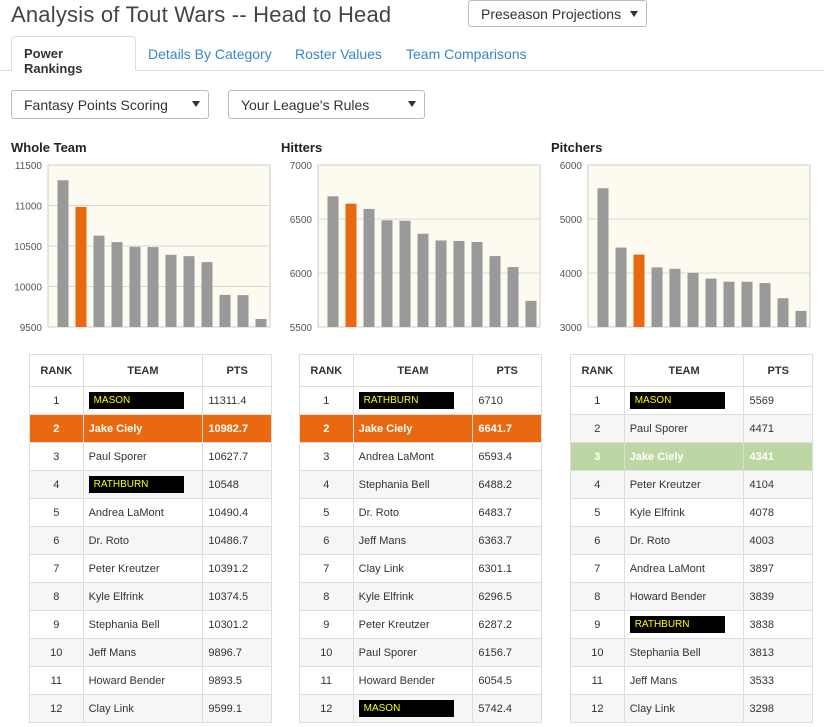 The image size is (824, 727). Describe the element at coordinates (778, 708) in the screenshot. I see `pts-cell: 3298` at that location.